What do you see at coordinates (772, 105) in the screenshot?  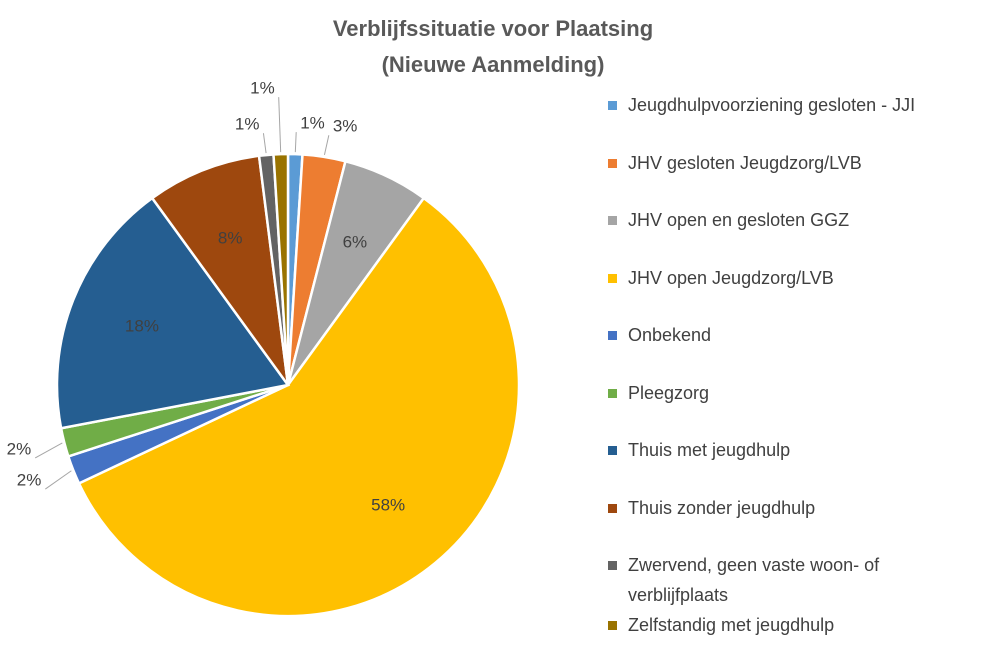 I see `legend-label: Jeugdhulpvoorziening gesloten - JJI` at bounding box center [772, 105].